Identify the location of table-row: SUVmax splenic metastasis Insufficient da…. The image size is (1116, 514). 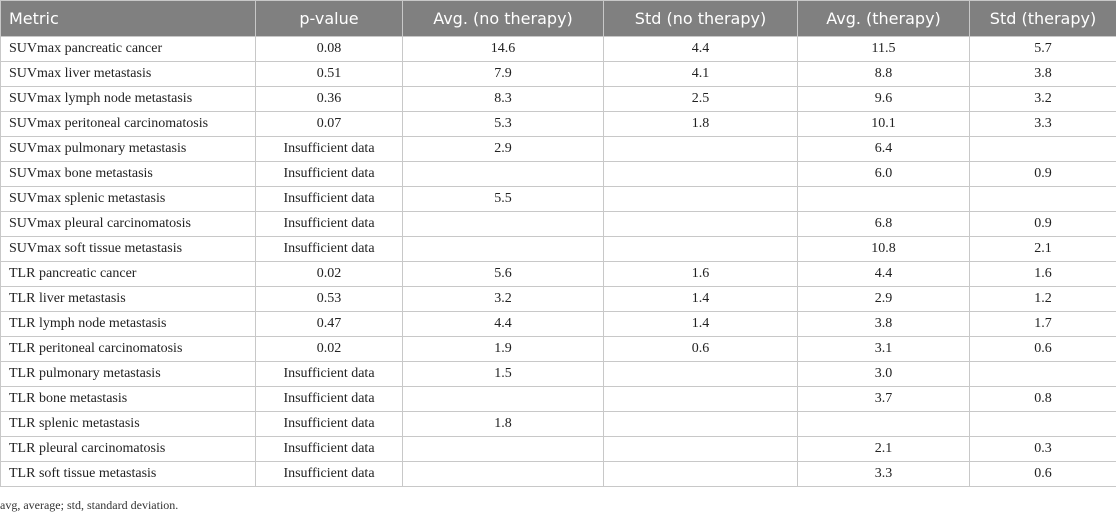
(558, 199).